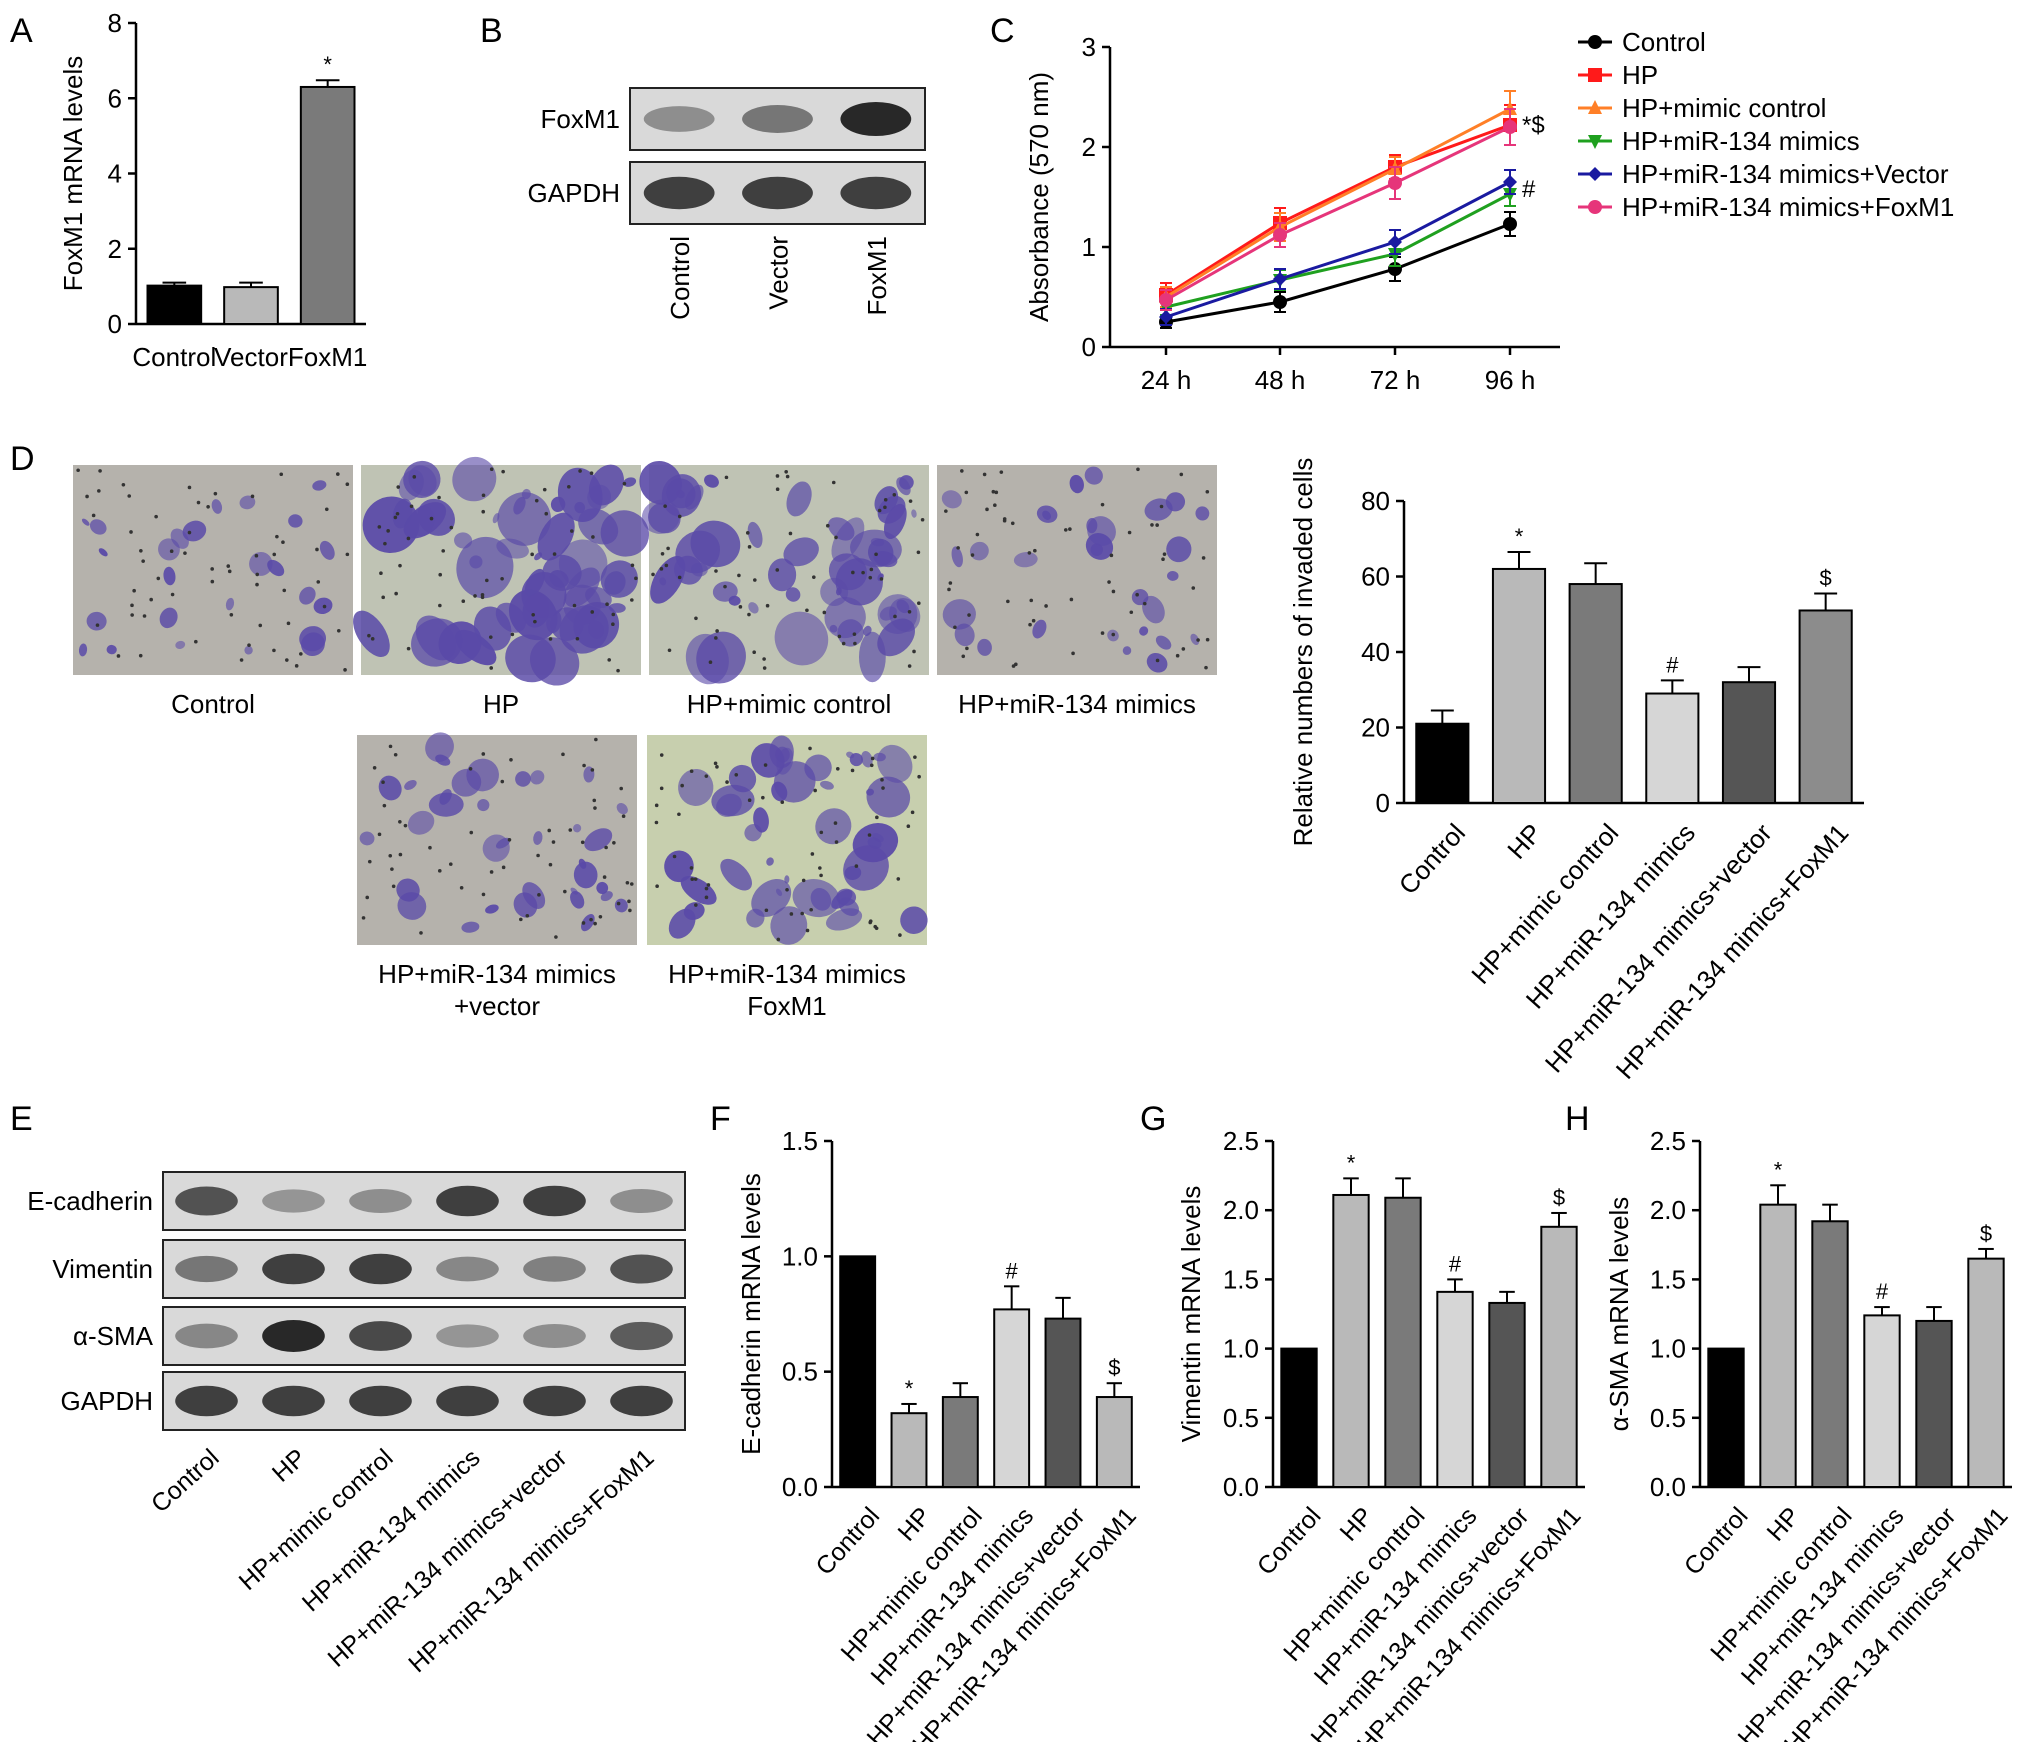 The height and width of the screenshot is (1742, 2031). I want to click on blot-b: FoxM1 GAPDH Control Vector FoxM1, so click(727, 203).